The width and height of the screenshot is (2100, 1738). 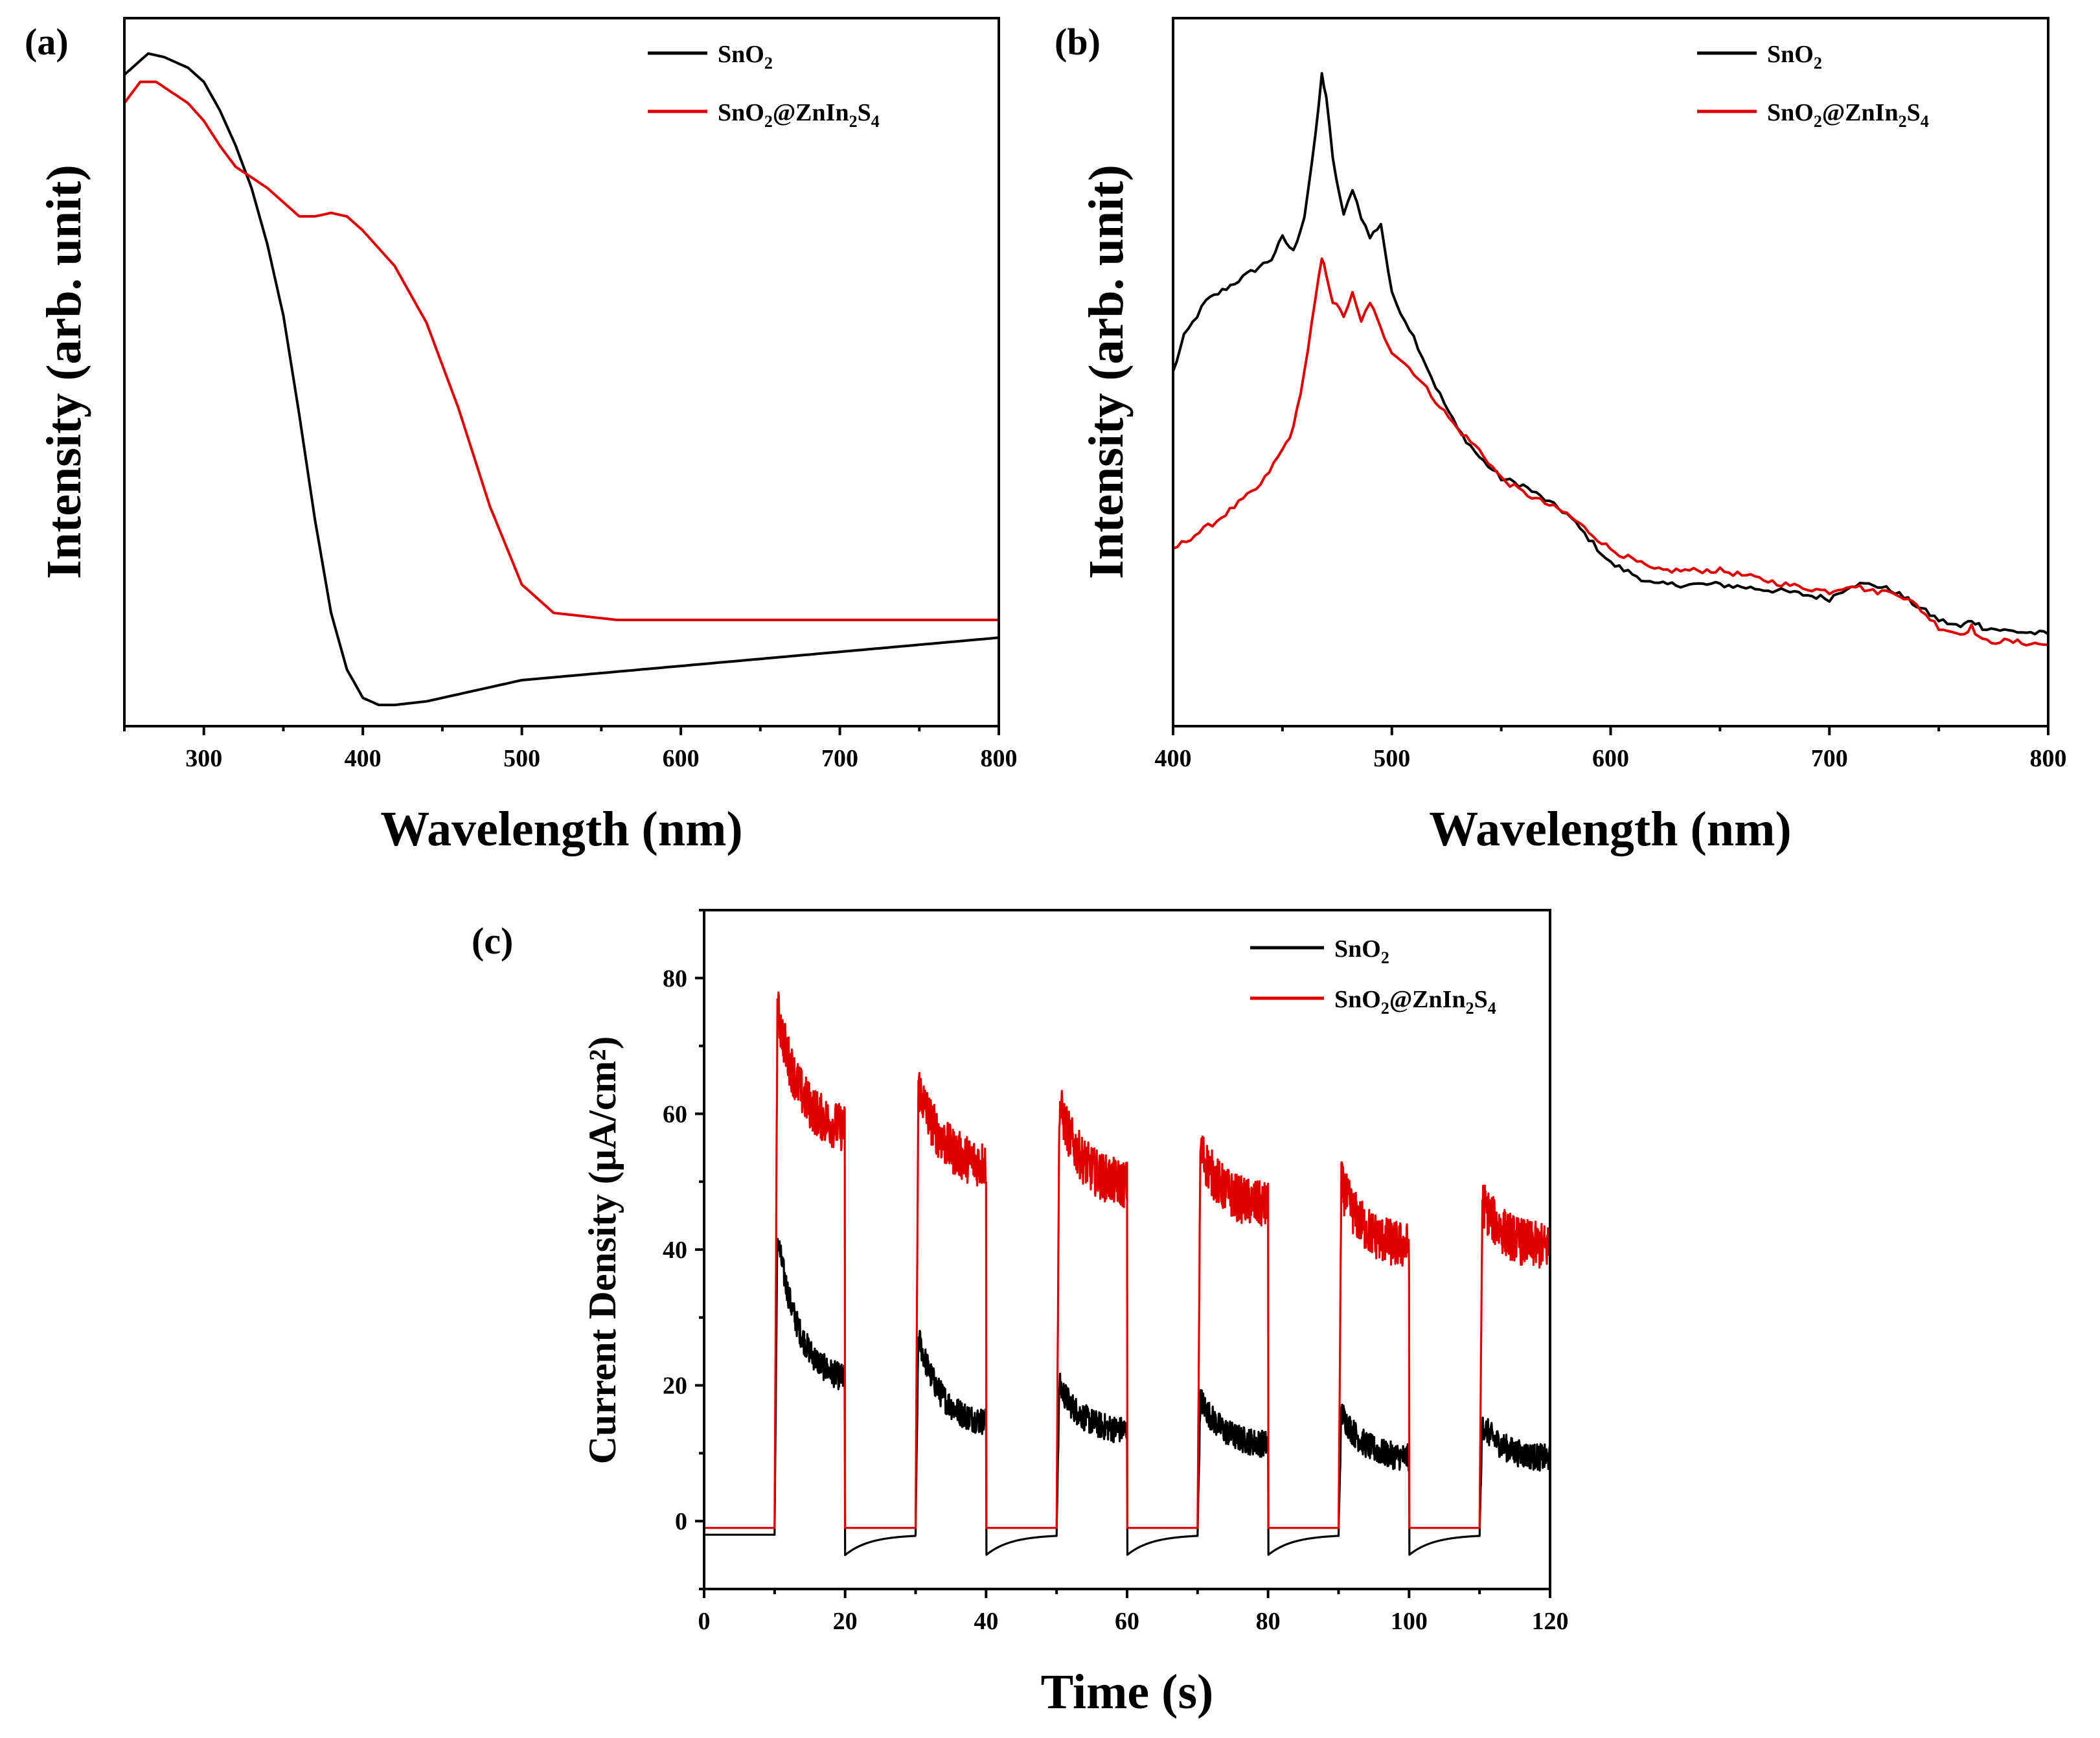 What do you see at coordinates (1127, 1621) in the screenshot?
I see `x-tick-label: 60` at bounding box center [1127, 1621].